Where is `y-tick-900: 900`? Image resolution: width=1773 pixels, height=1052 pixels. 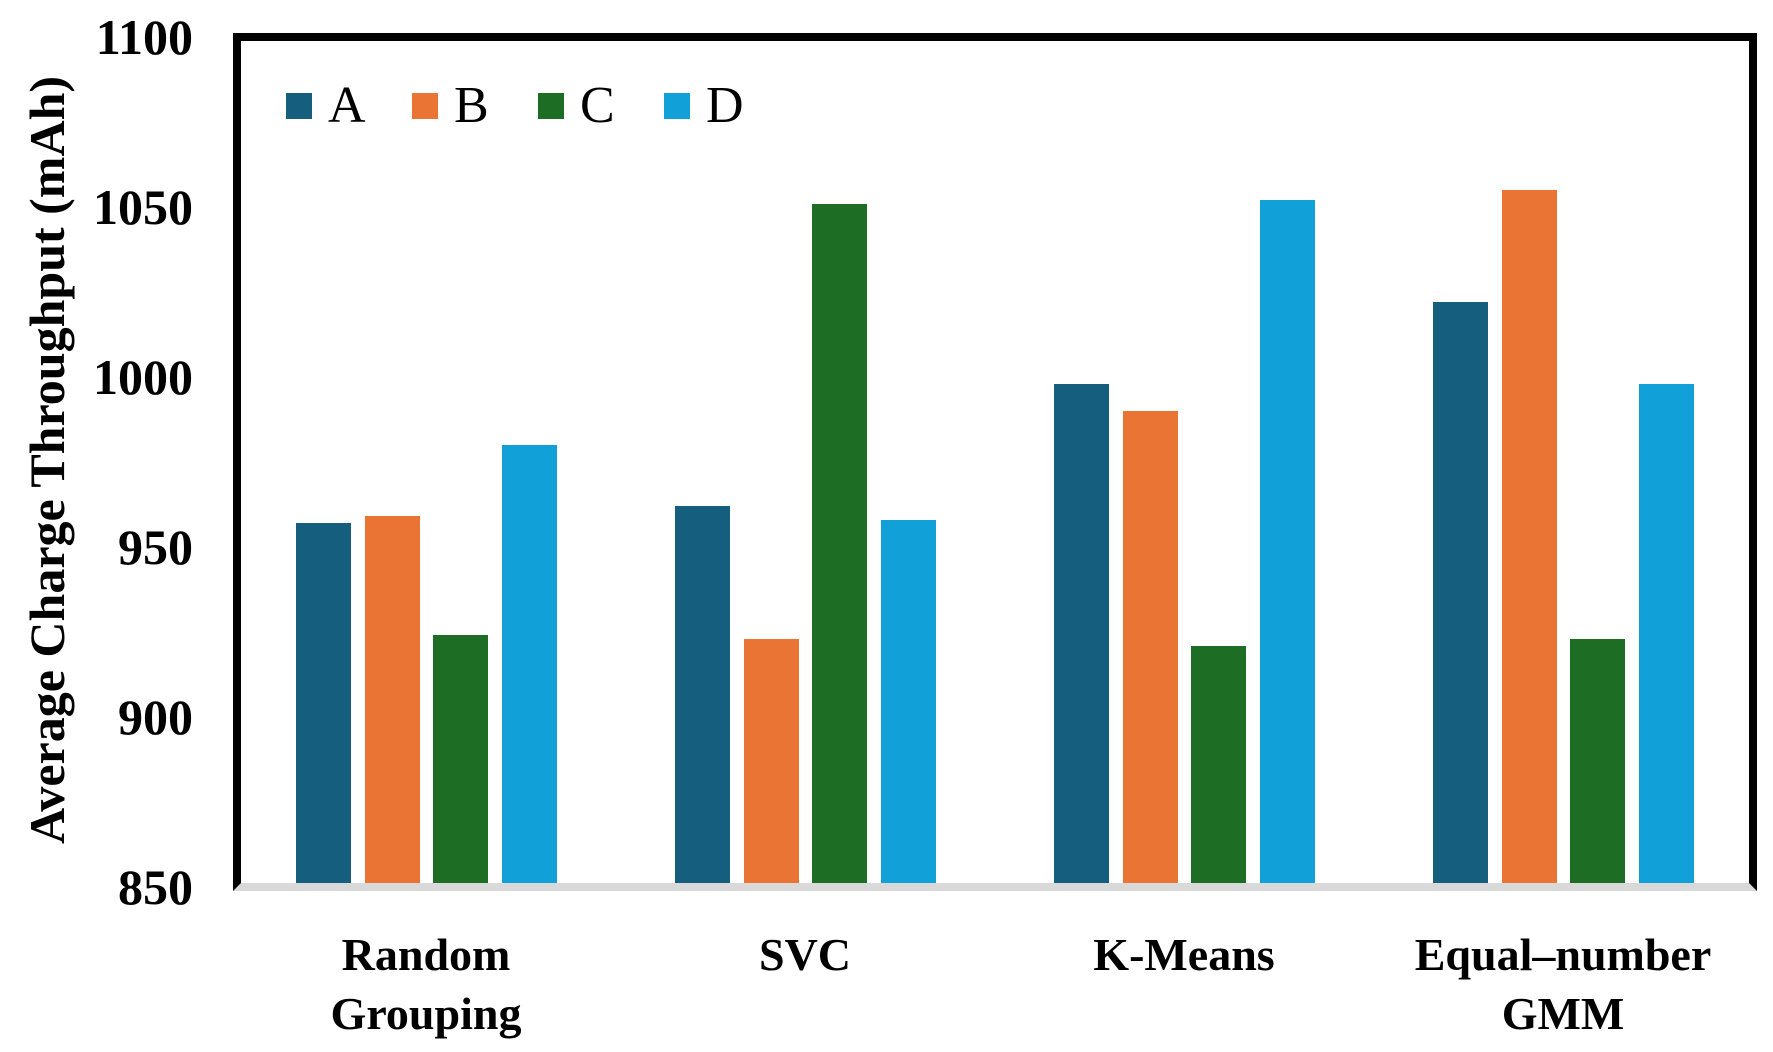
y-tick-900: 900 is located at coordinates (155, 717).